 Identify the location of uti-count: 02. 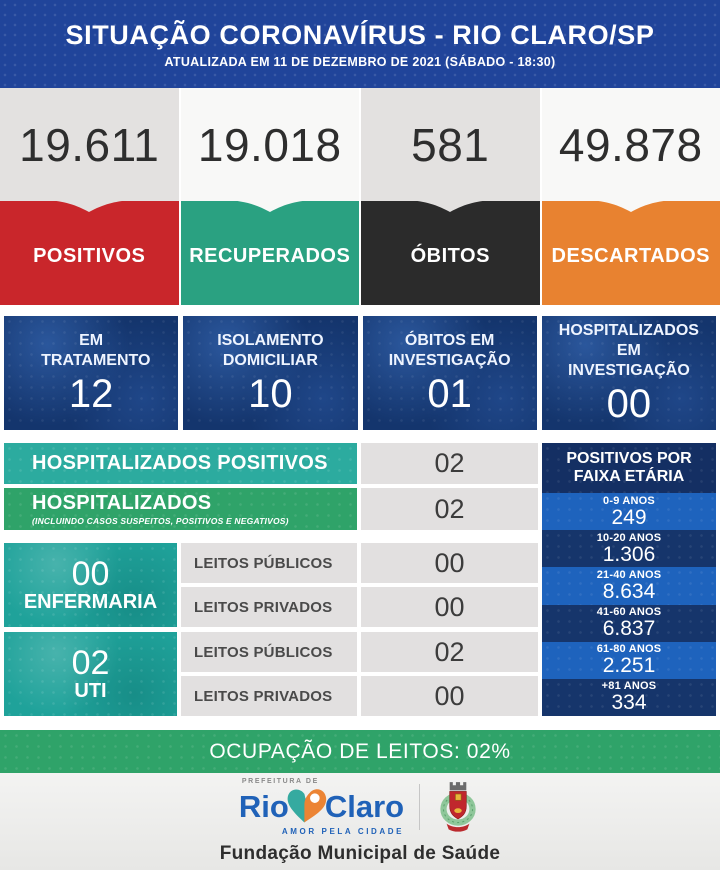
(90, 662).